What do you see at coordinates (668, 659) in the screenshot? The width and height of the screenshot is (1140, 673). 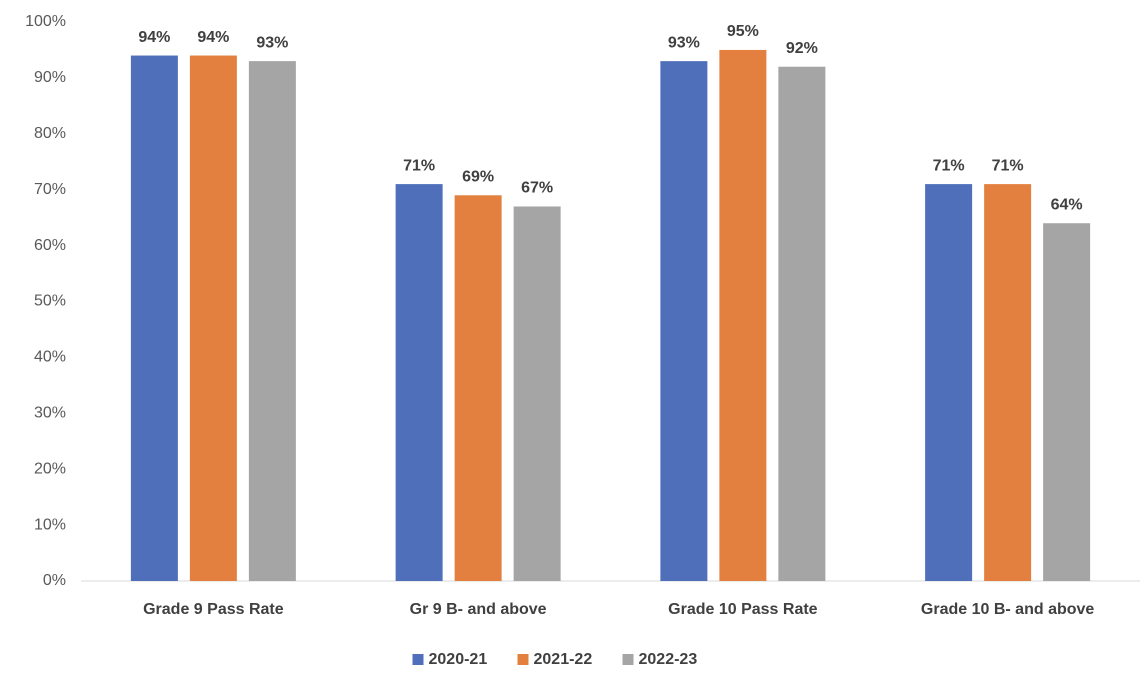 I see `legend-label: 2022-23` at bounding box center [668, 659].